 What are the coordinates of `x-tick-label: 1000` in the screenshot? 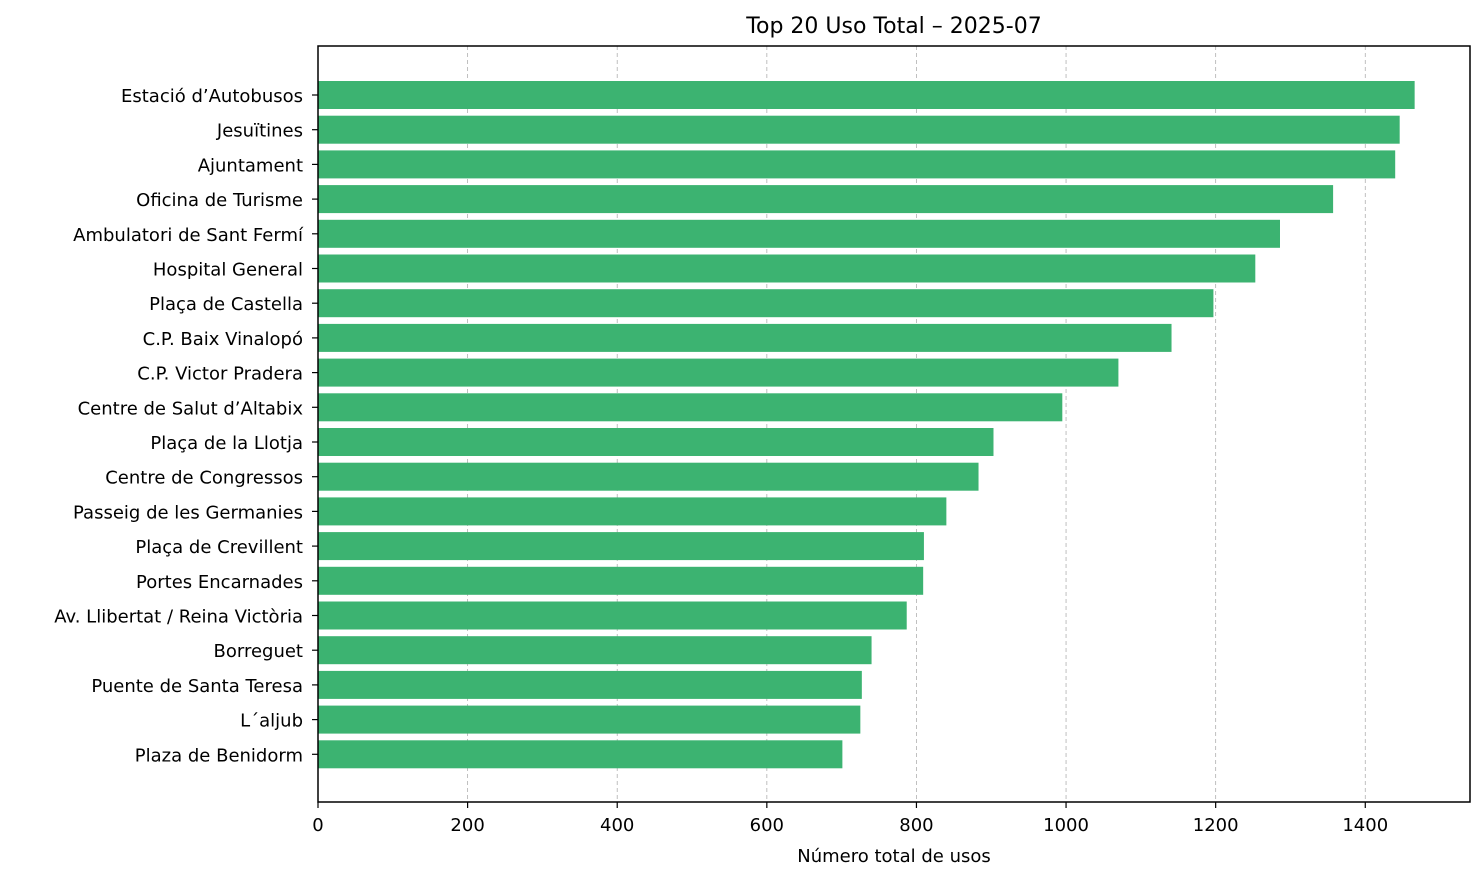 It's located at (1066, 825).